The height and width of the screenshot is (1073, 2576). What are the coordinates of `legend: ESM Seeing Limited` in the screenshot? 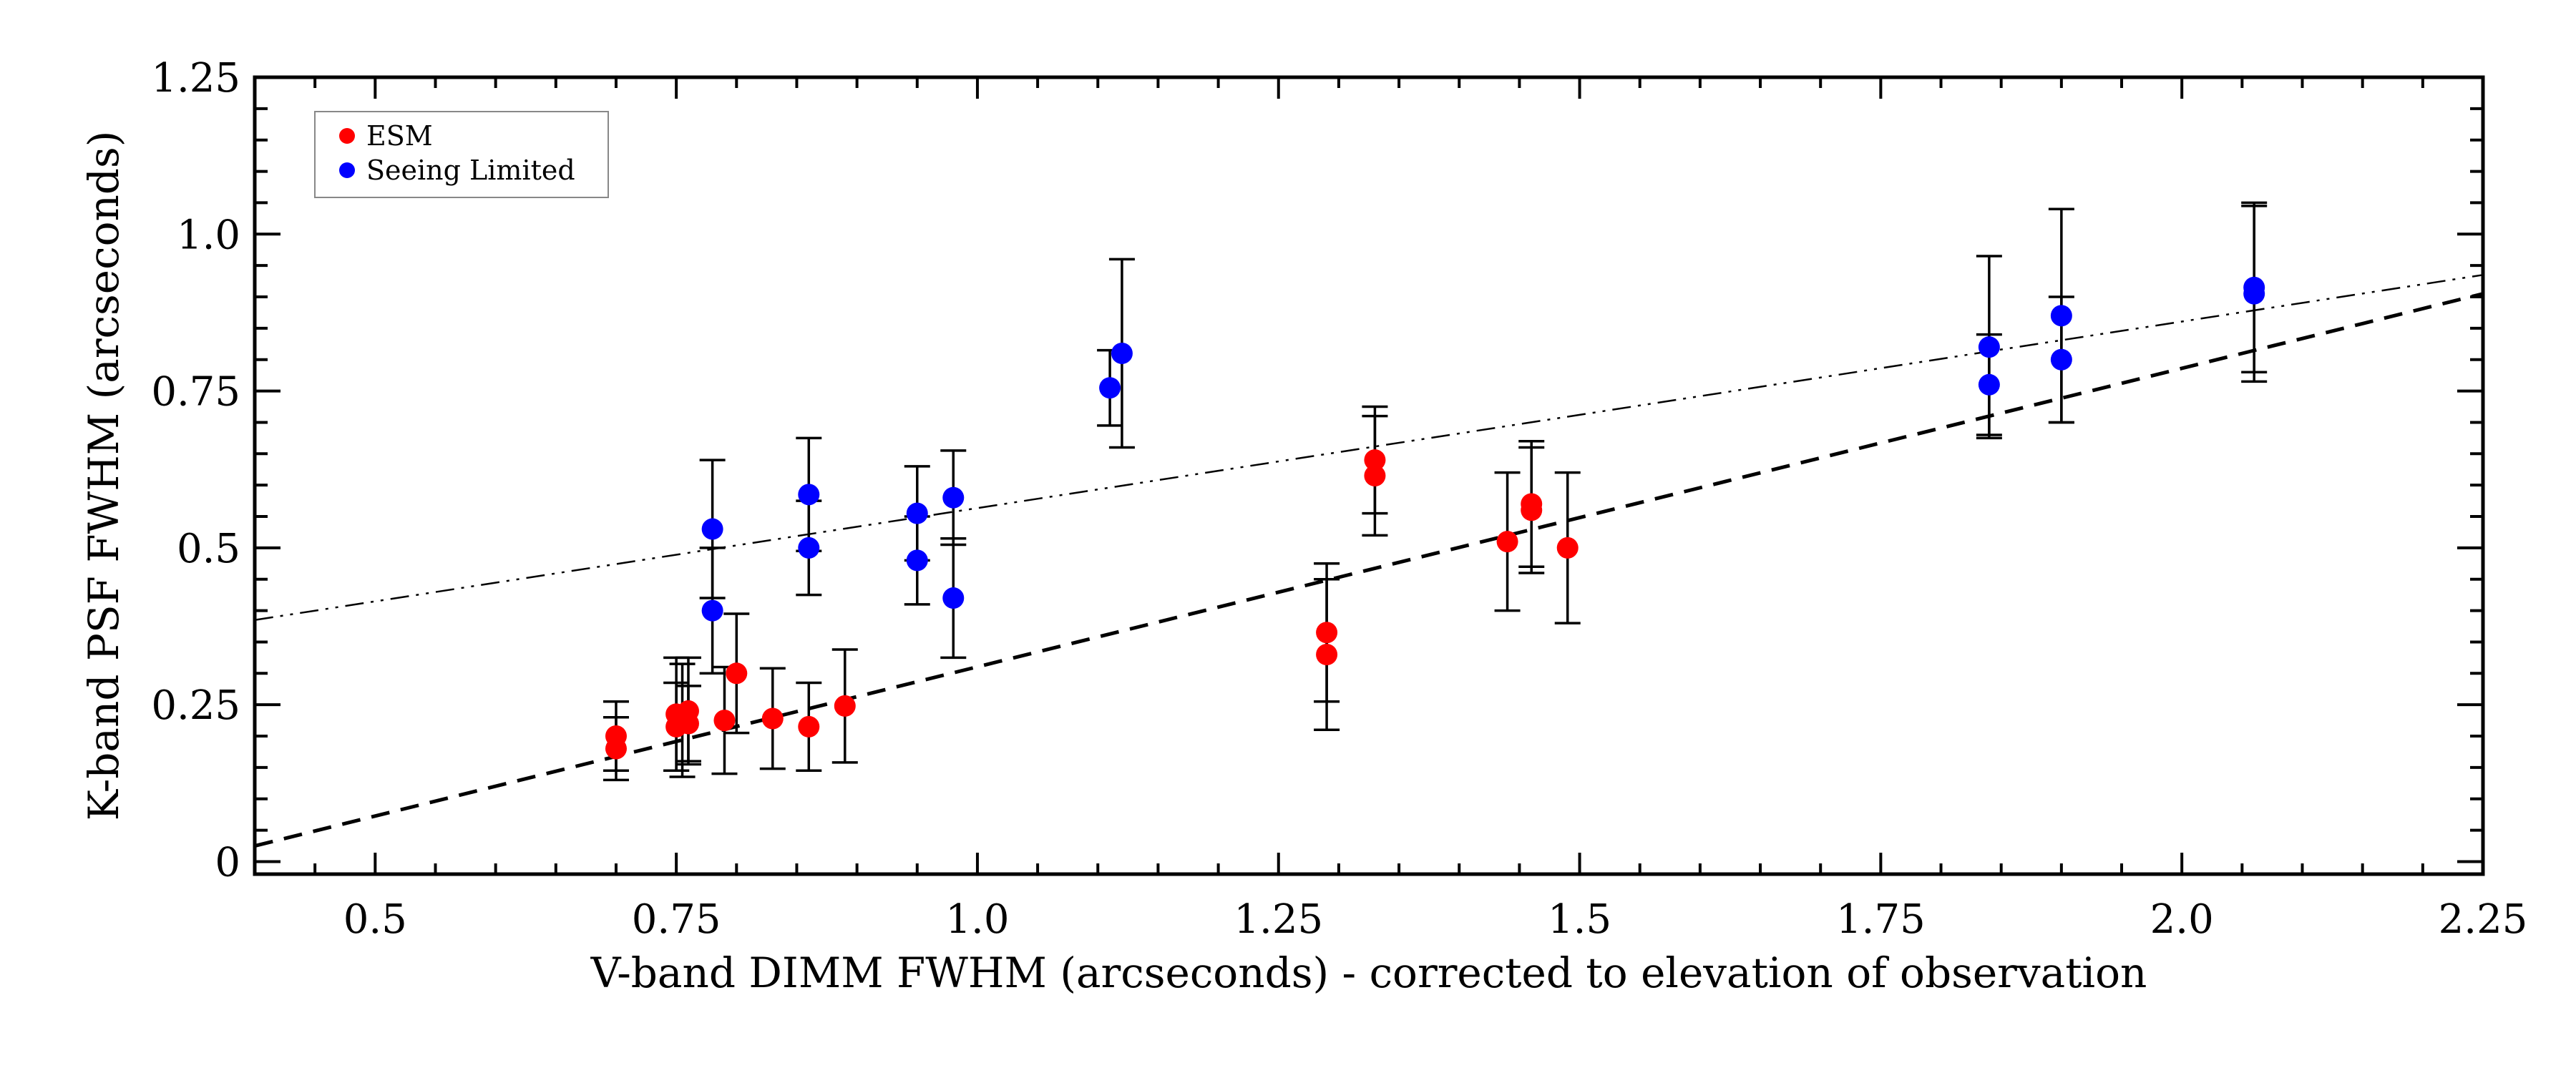 It's located at (461, 155).